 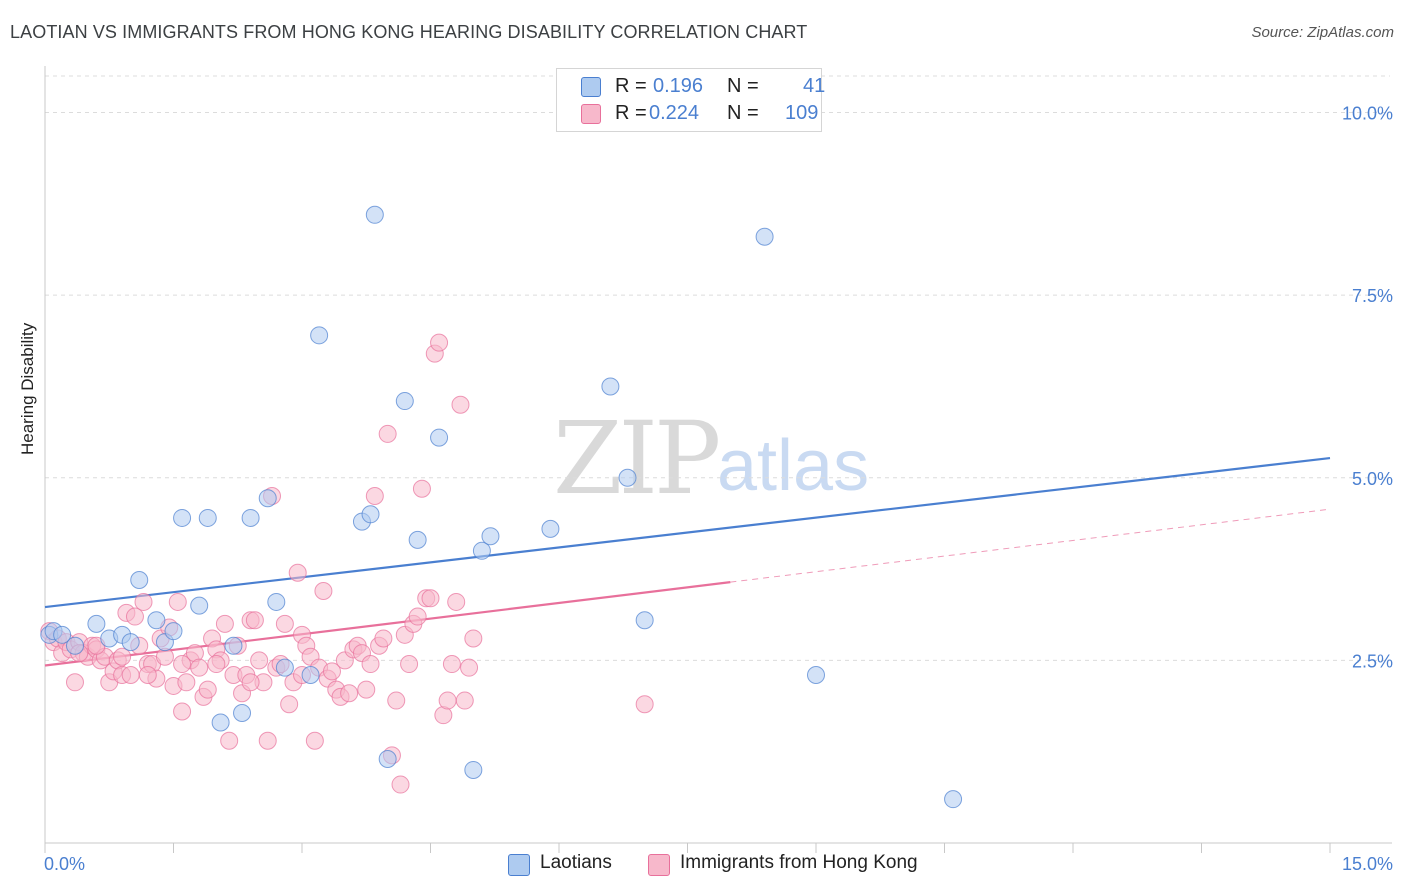 I want to click on bottom-legend-label: Laotians, so click(x=576, y=862).